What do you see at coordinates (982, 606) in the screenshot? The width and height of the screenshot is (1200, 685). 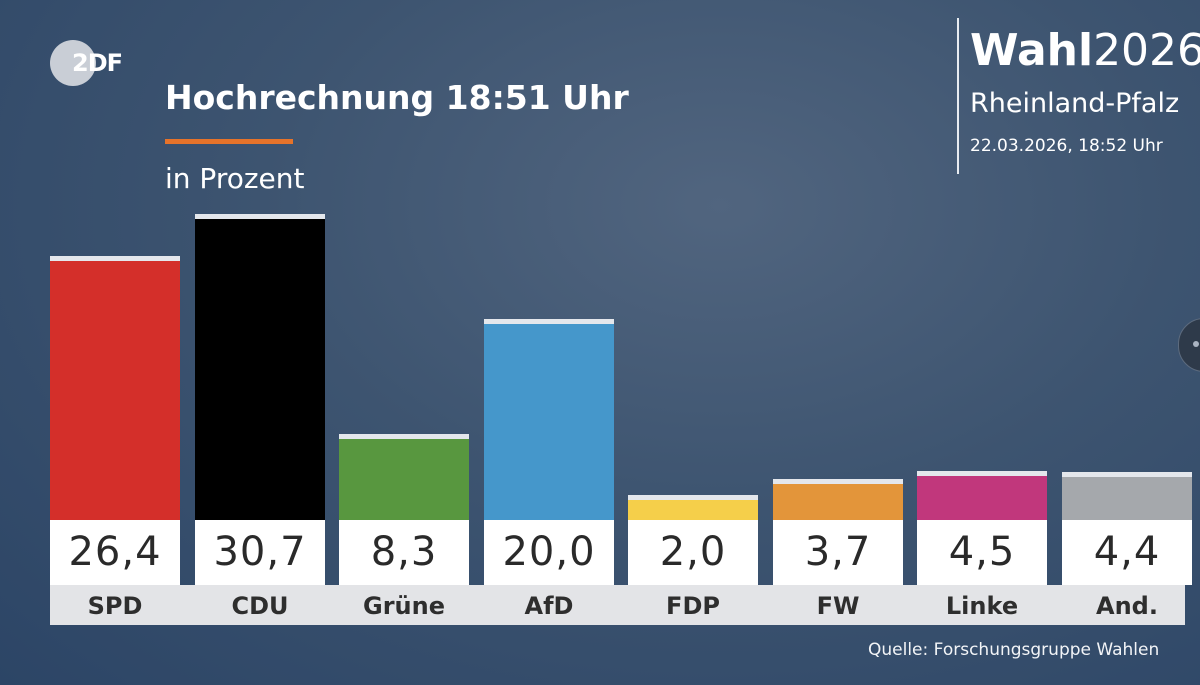 I see `party-label-linke: Linke` at bounding box center [982, 606].